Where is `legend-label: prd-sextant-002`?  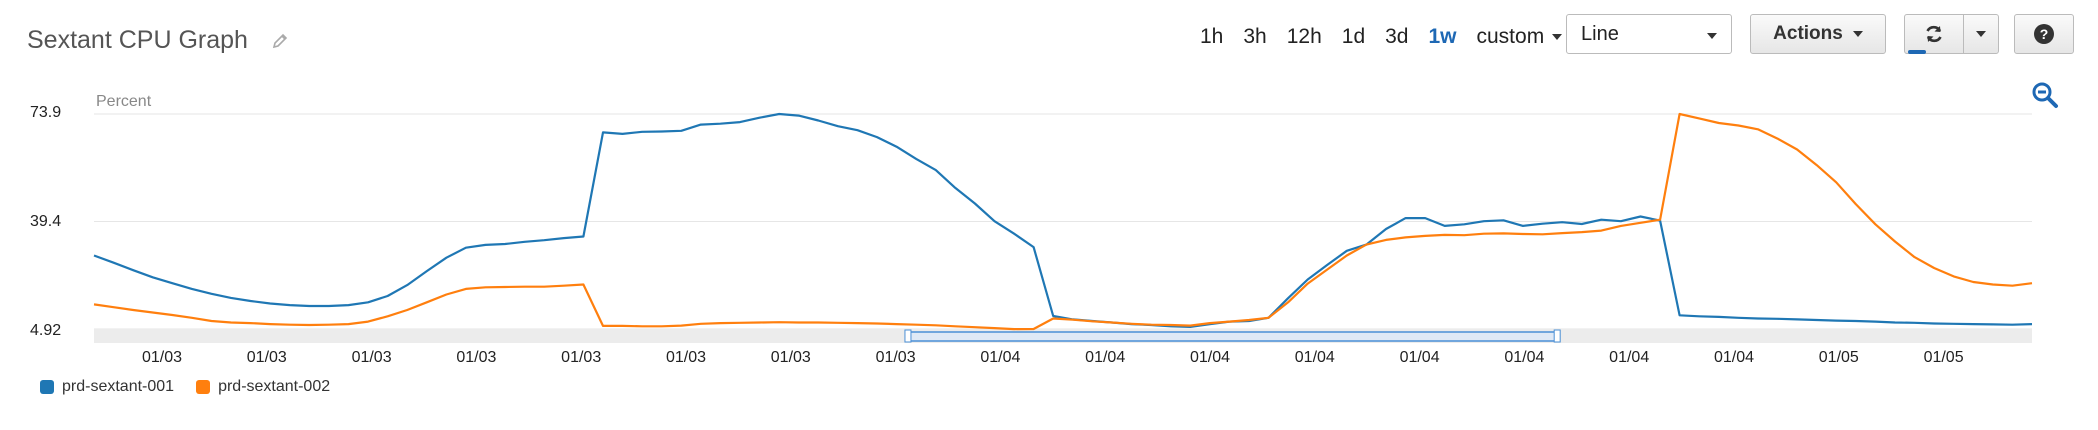
legend-label: prd-sextant-002 is located at coordinates (274, 386).